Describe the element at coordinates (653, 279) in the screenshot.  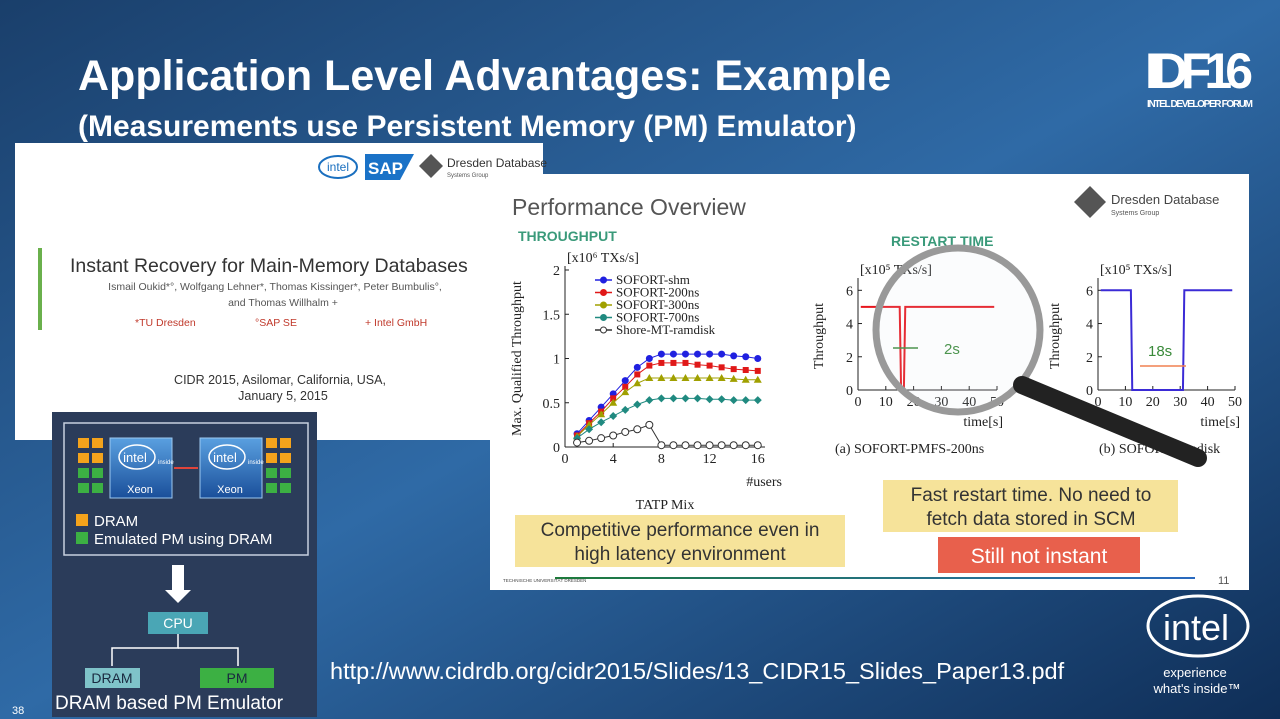
I see `legend-label: SOFORT-shm` at that location.